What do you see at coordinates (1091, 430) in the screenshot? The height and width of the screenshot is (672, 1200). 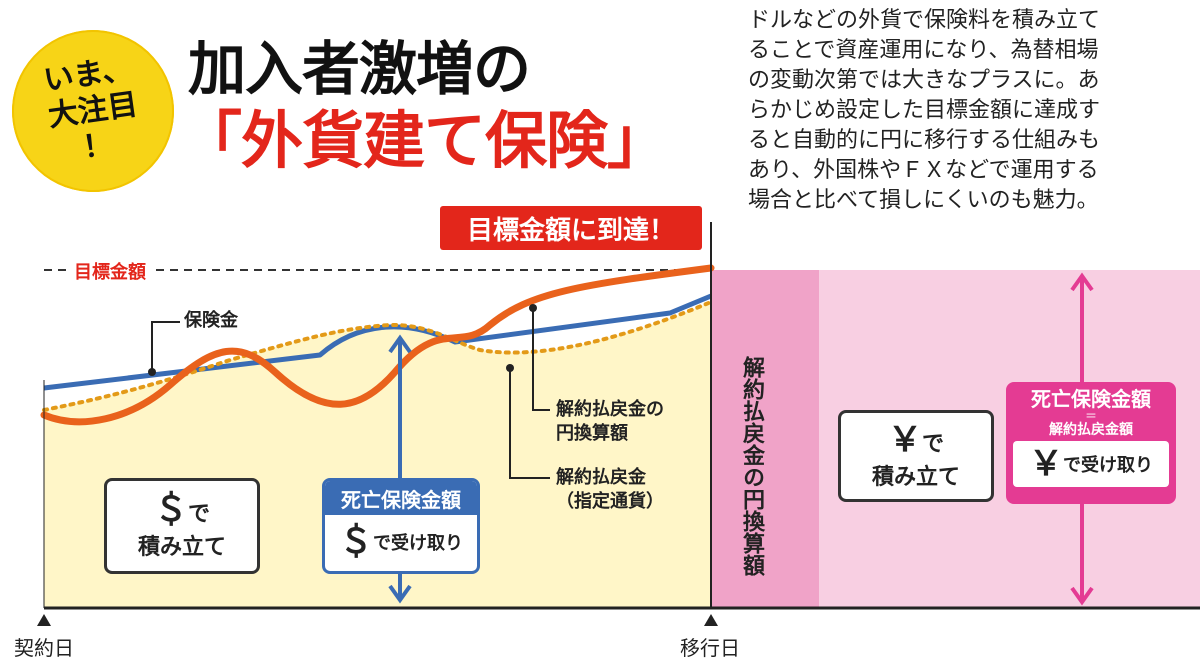 I see `refund-amount-text: 解約払戻金額` at bounding box center [1091, 430].